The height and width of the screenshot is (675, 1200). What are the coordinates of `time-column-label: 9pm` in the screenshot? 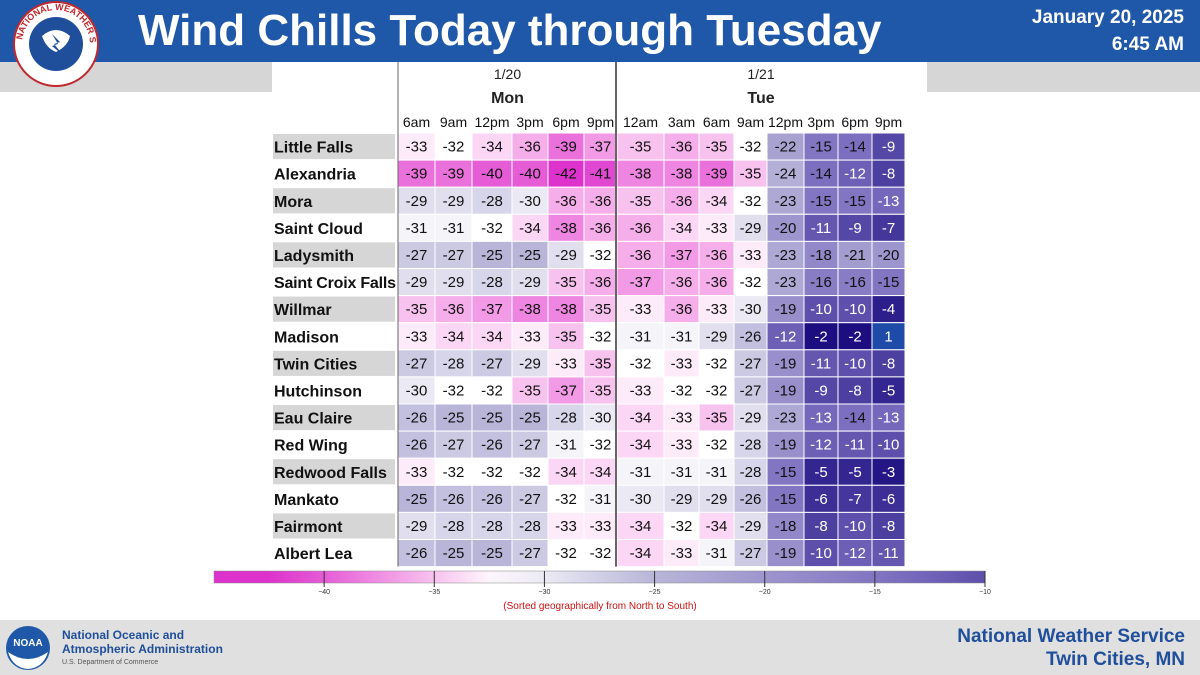 It's located at (888, 122).